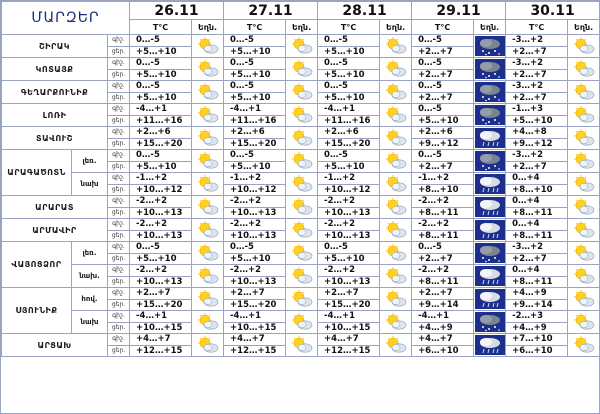  What do you see at coordinates (537, 316) in the screenshot?
I see `night-temp: -2…+3` at bounding box center [537, 316].